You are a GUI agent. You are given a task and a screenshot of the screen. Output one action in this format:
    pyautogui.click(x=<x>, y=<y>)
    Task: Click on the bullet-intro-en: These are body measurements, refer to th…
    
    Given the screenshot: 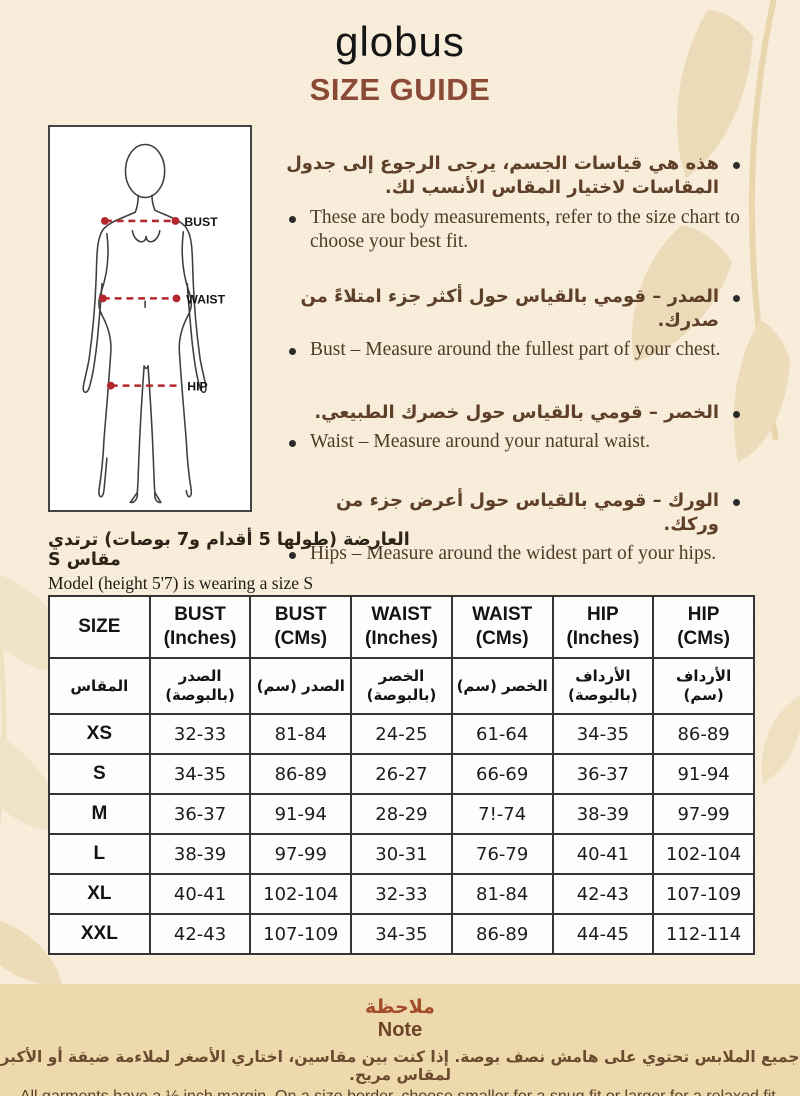 What is the action you would take?
    pyautogui.click(x=514, y=230)
    